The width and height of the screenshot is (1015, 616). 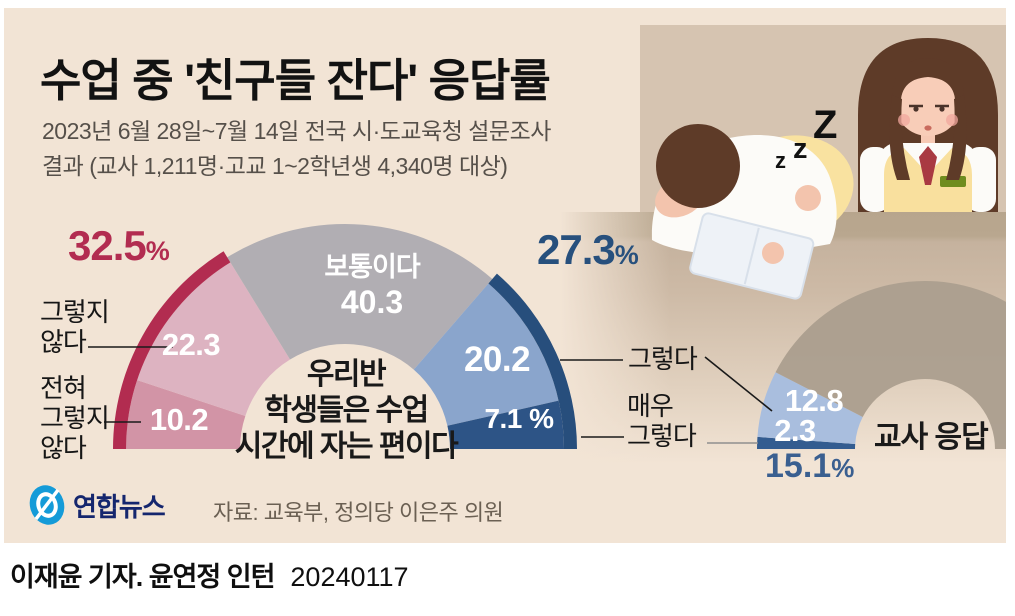 I want to click on teacher-total: 15.1%, so click(x=809, y=466).